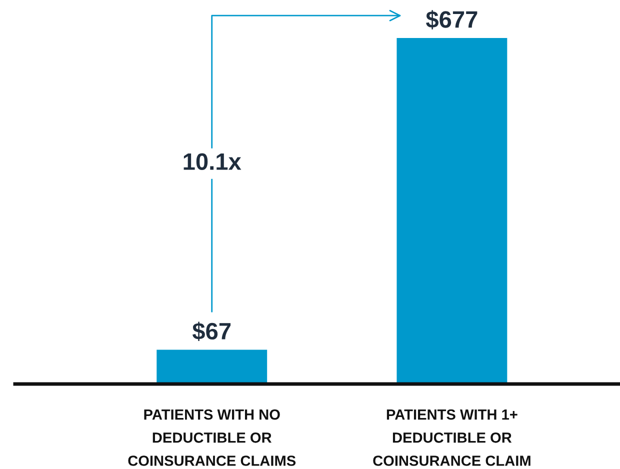 The height and width of the screenshot is (469, 620). What do you see at coordinates (212, 437) in the screenshot?
I see `x-tick-label: PATIENTS WITH NO DEDUCTIBLE OR COINSURANCE CLAIMS` at bounding box center [212, 437].